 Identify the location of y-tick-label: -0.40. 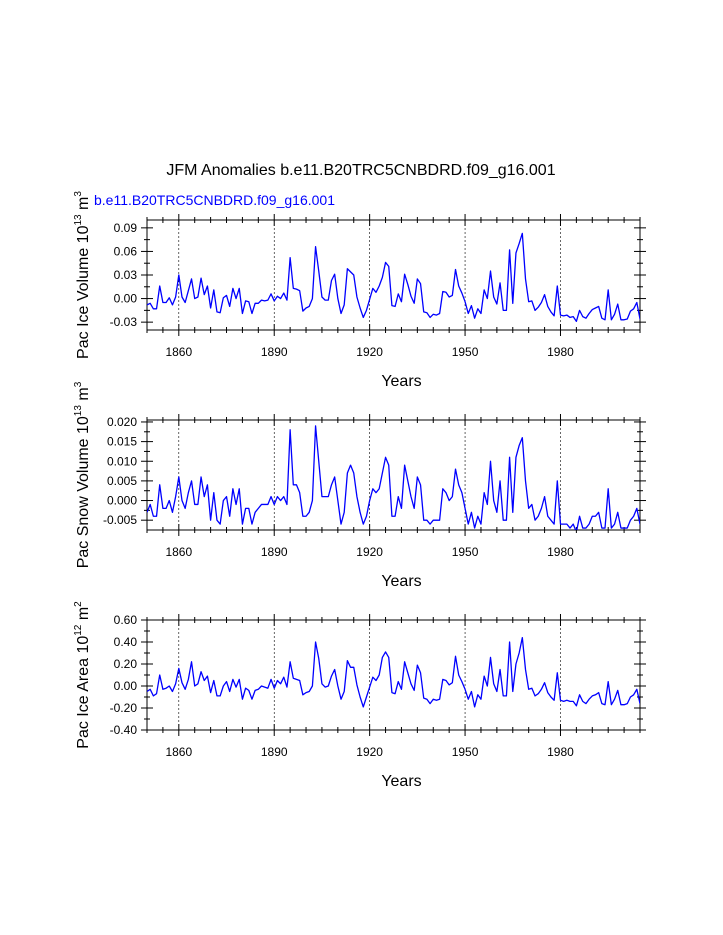
(124, 730).